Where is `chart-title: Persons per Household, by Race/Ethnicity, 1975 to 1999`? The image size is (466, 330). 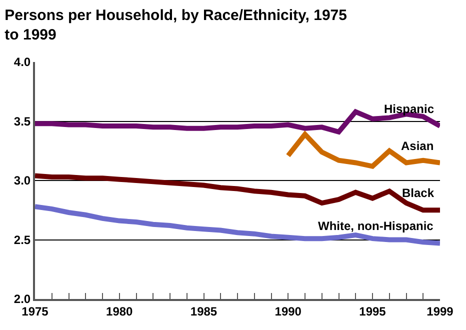 chart-title: Persons per Household, by Race/Ethnicity, 1975 to 1999 is located at coordinates (176, 25).